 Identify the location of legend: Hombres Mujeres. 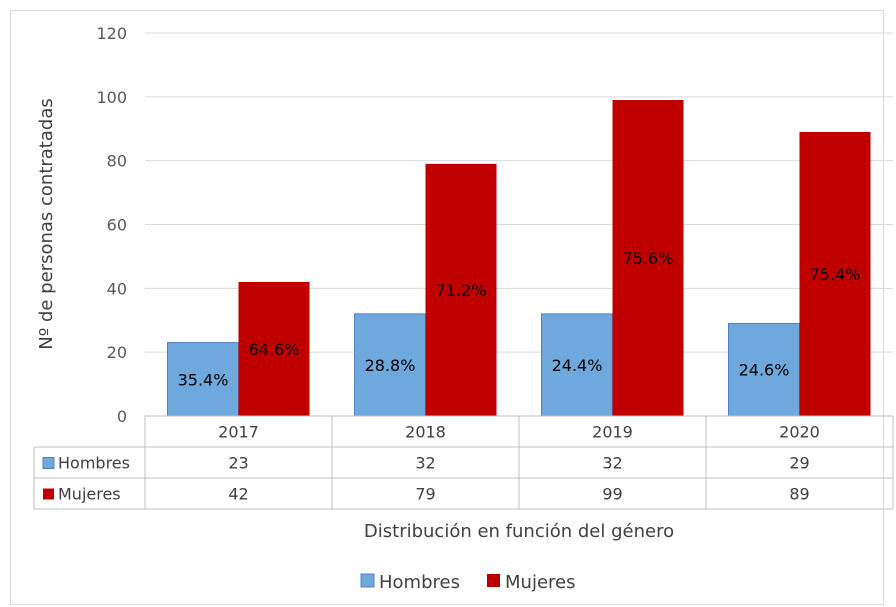
(467, 582).